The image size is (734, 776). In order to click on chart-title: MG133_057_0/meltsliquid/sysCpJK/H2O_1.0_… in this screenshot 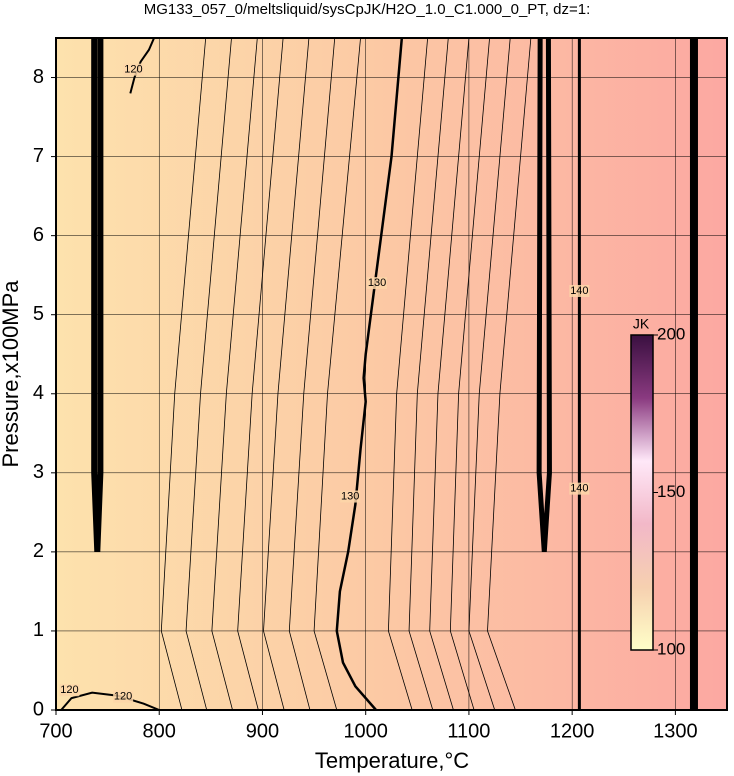, I will do `click(367, 9)`.